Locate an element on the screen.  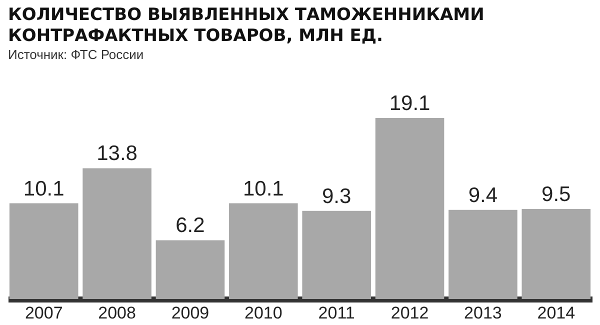
x-tick-label: 2008 is located at coordinates (117, 313).